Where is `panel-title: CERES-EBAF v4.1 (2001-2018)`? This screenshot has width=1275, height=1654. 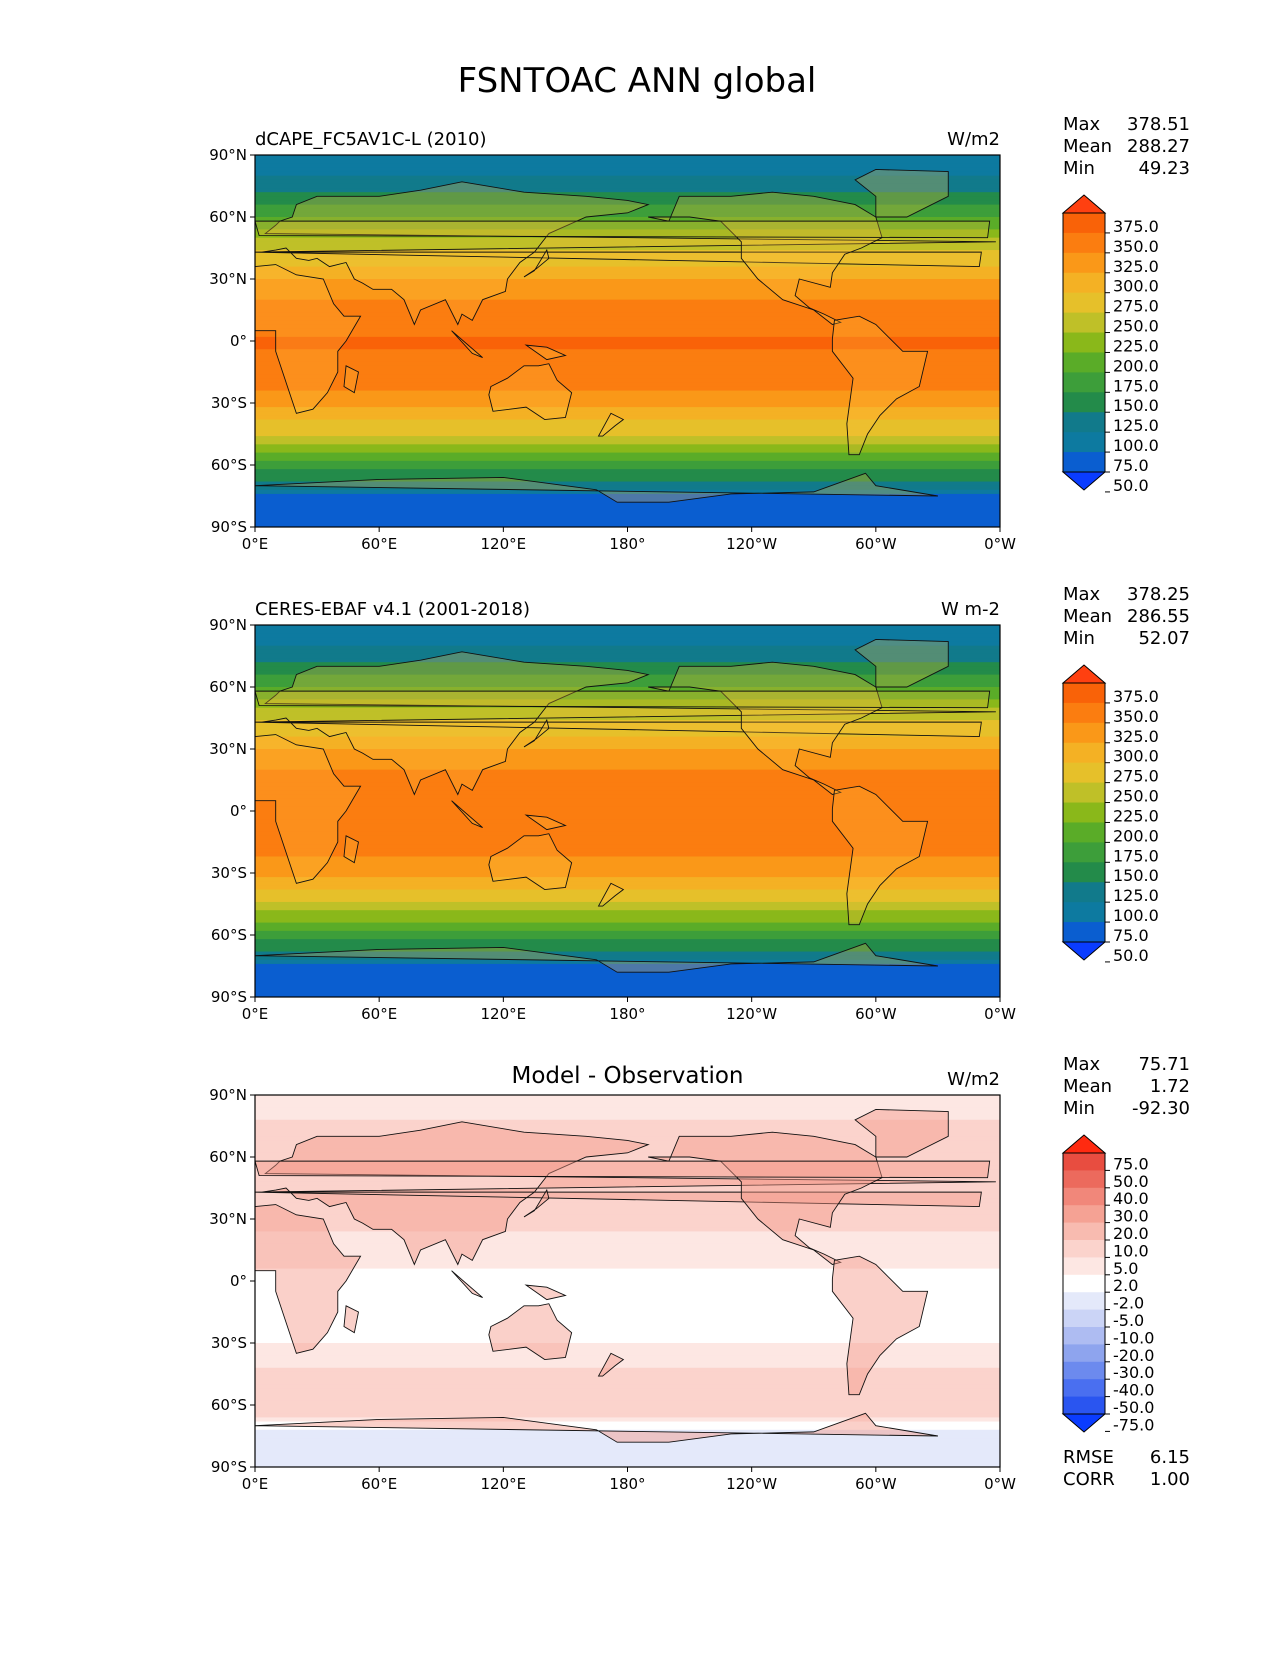 panel-title: CERES-EBAF v4.1 (2001-2018) is located at coordinates (392, 609).